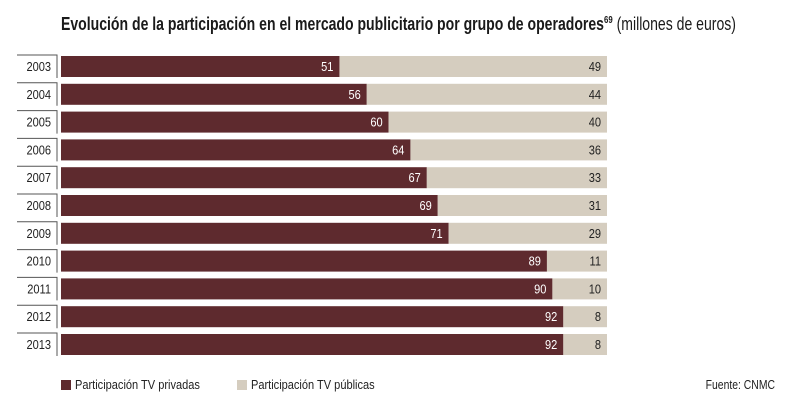 The image size is (809, 409). What do you see at coordinates (415, 177) in the screenshot?
I see `value-label-private: 67` at bounding box center [415, 177].